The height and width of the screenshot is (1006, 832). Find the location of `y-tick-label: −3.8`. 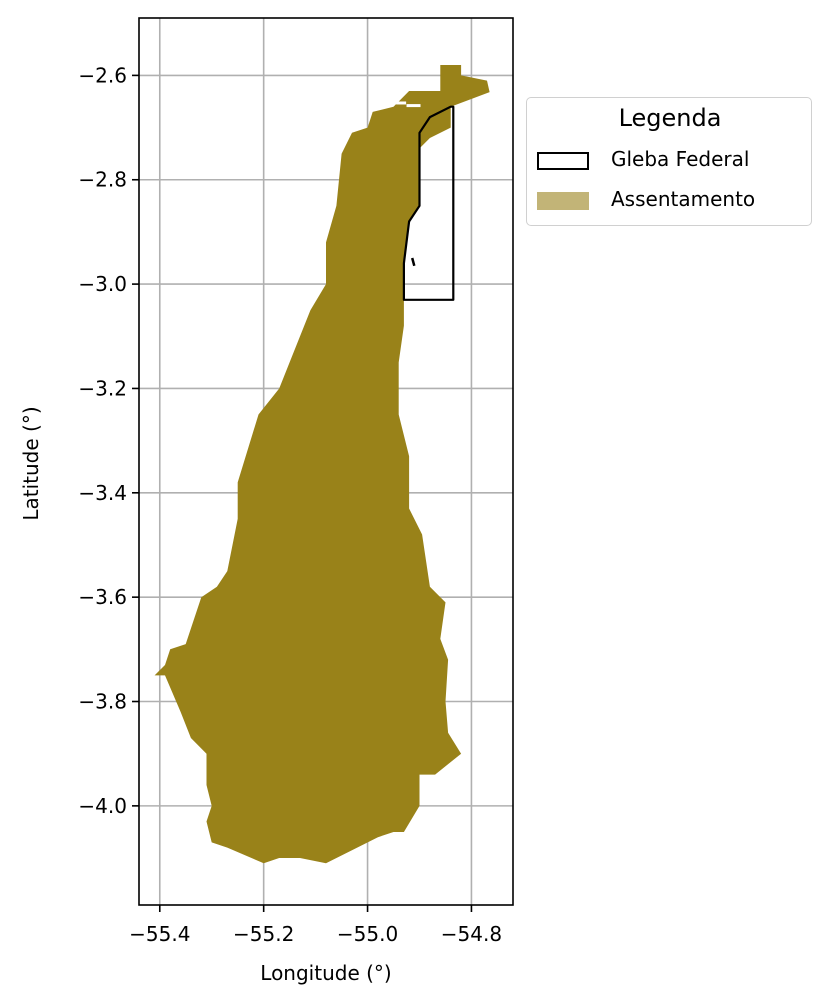

y-tick-label: −3.8 is located at coordinates (102, 702).